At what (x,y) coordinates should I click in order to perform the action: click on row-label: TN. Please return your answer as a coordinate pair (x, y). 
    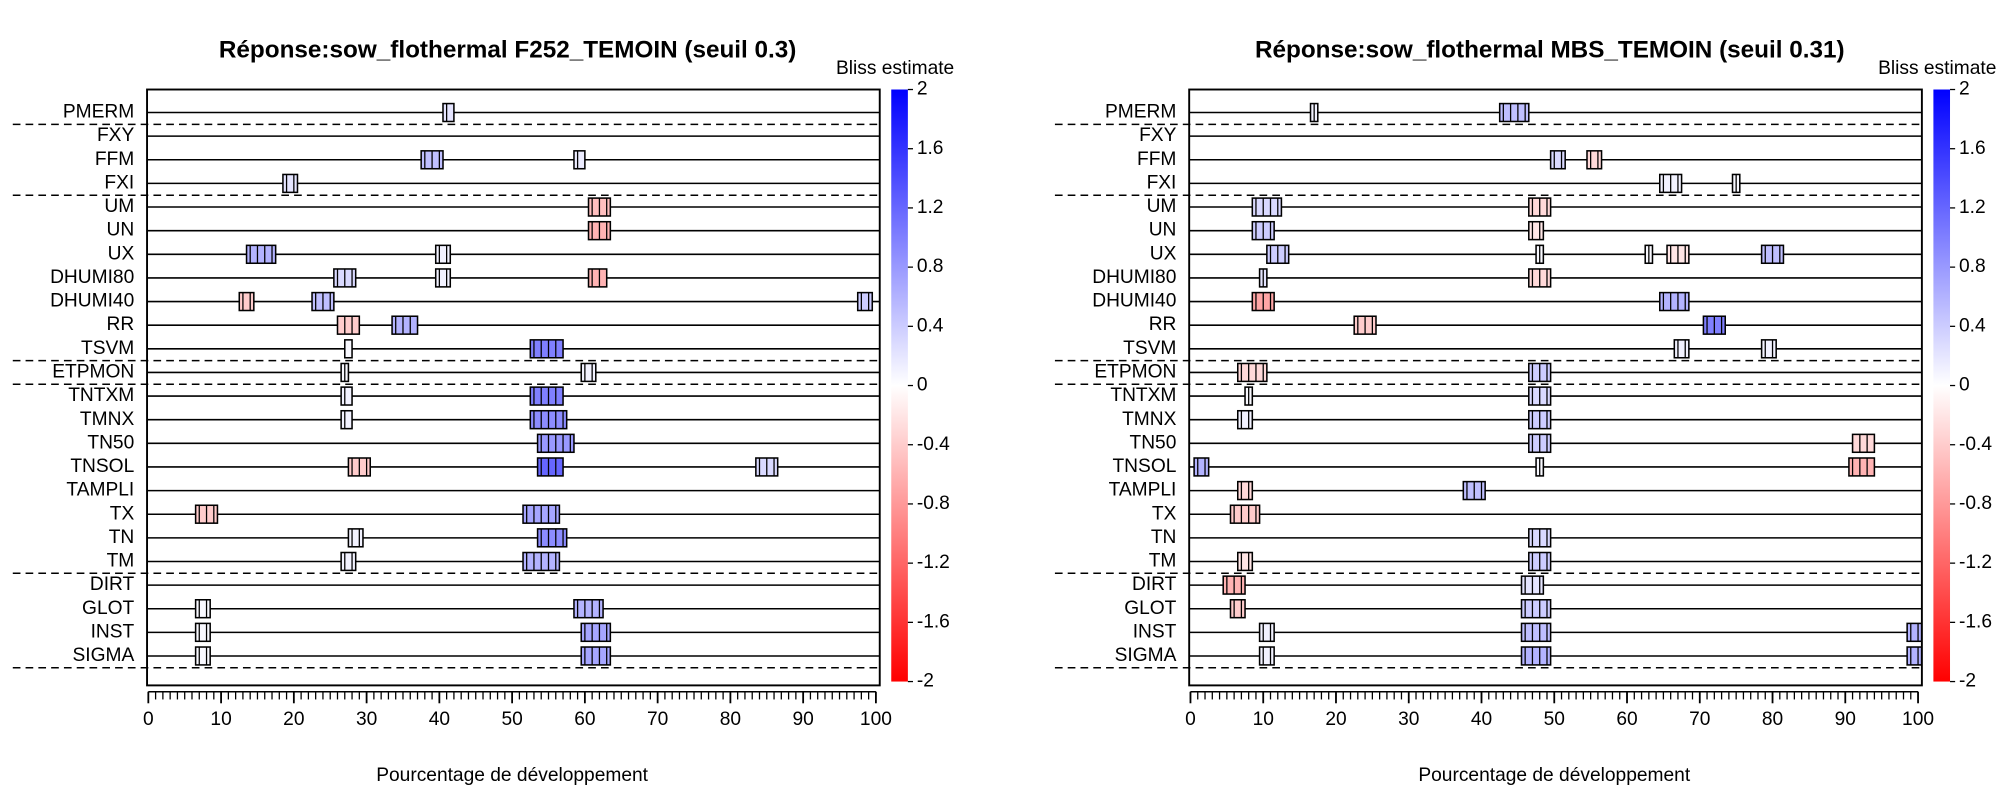
    Looking at the image, I should click on (122, 537).